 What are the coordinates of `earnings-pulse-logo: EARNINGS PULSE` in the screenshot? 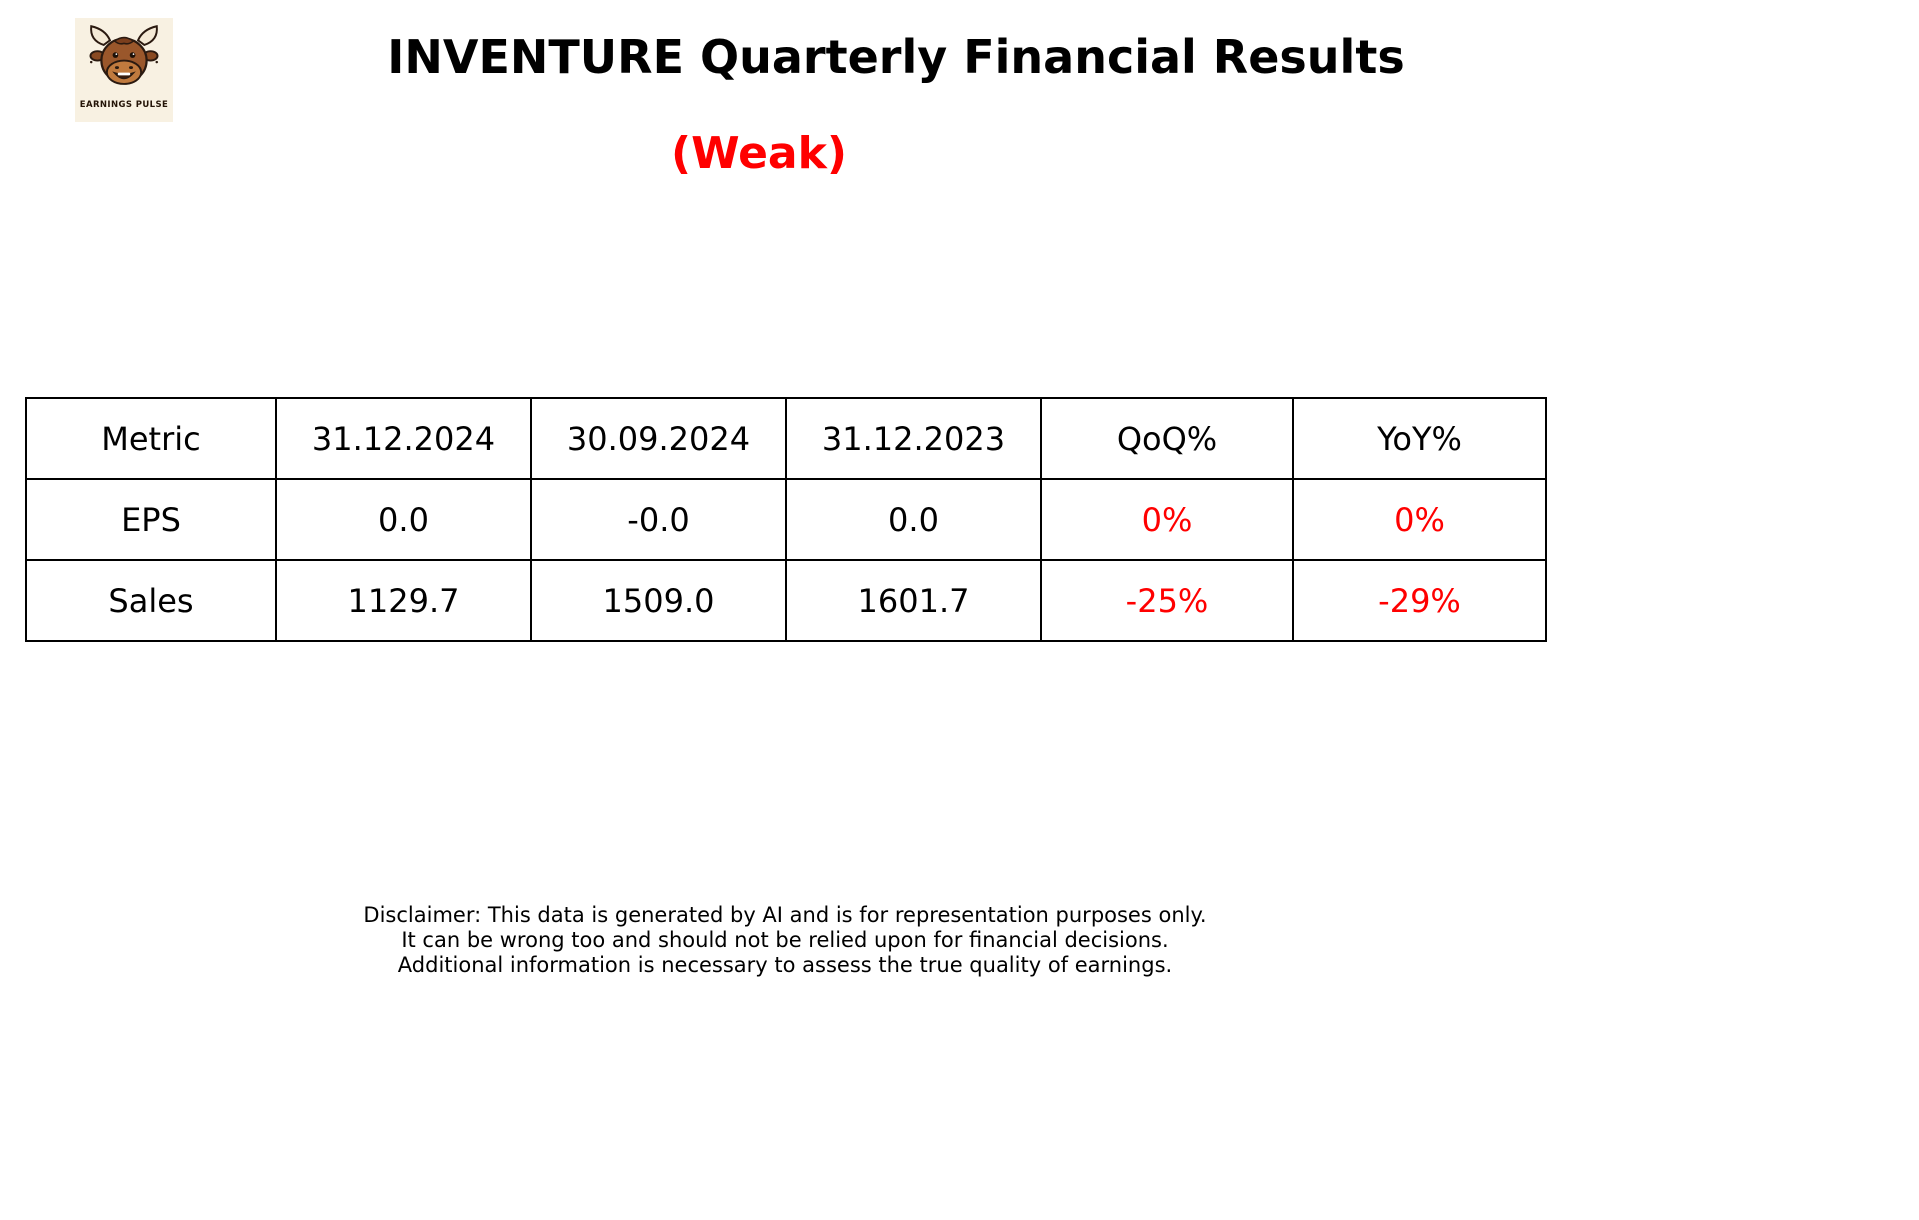 It's located at (124, 70).